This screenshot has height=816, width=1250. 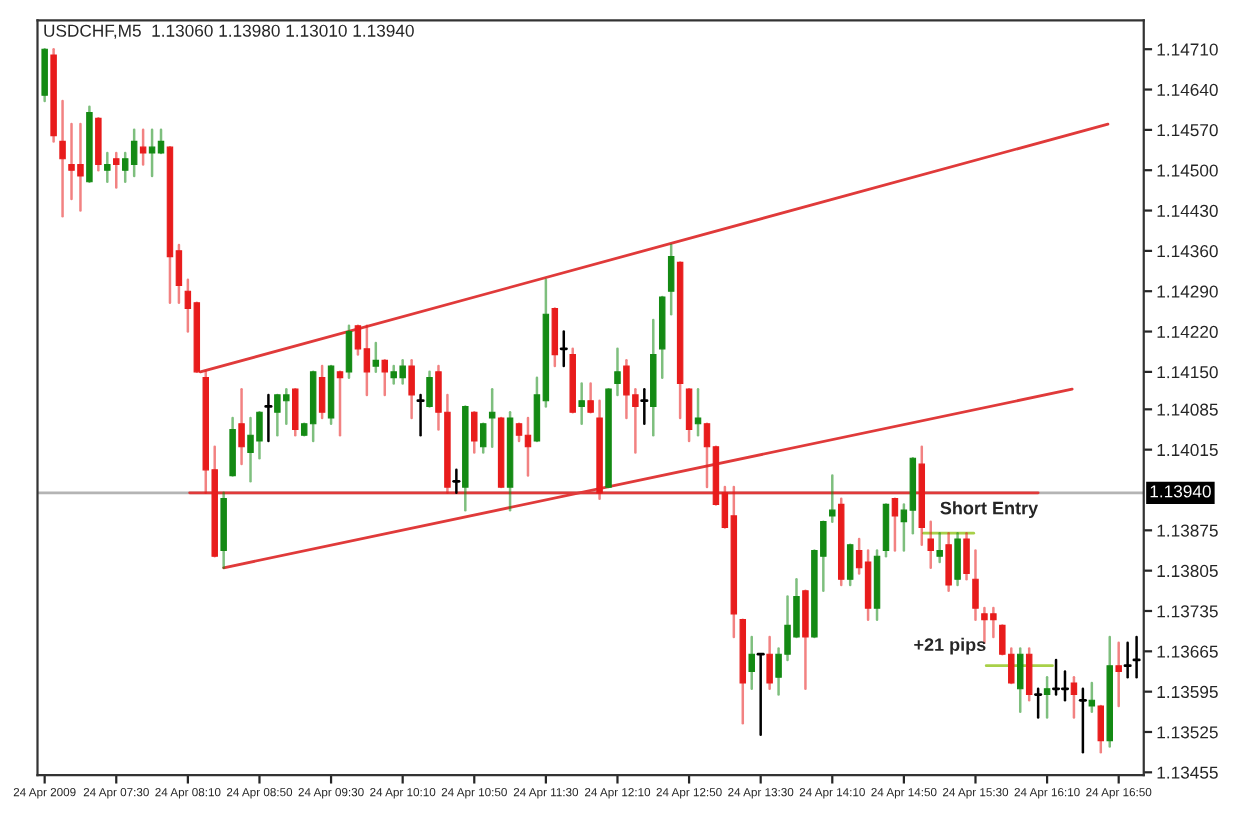 I want to click on y-tick-label: 1.13875, so click(x=1187, y=530).